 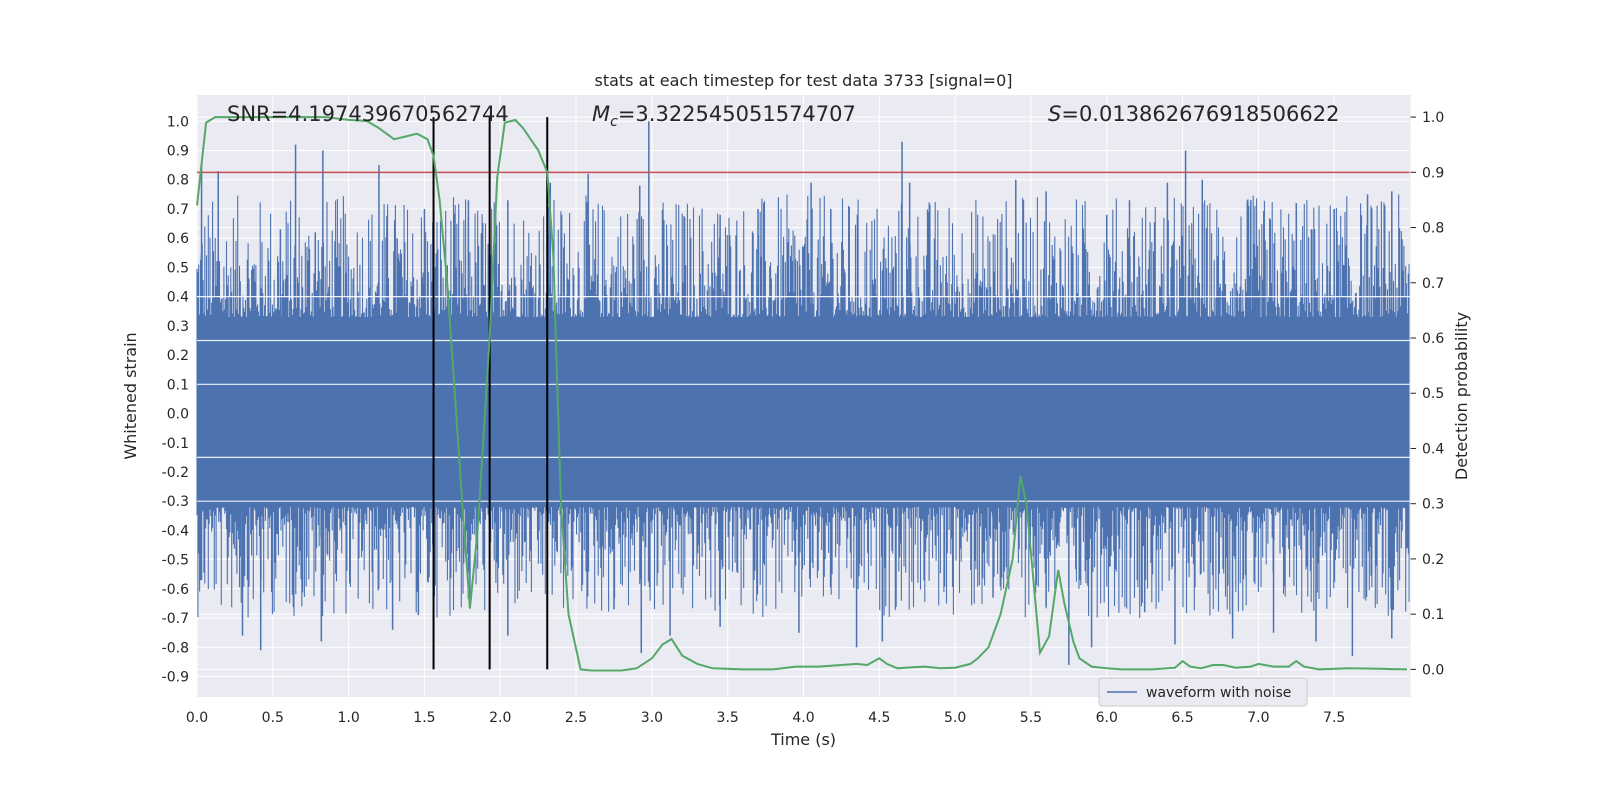 What do you see at coordinates (424, 718) in the screenshot?
I see `x-tick-label: 1.5` at bounding box center [424, 718].